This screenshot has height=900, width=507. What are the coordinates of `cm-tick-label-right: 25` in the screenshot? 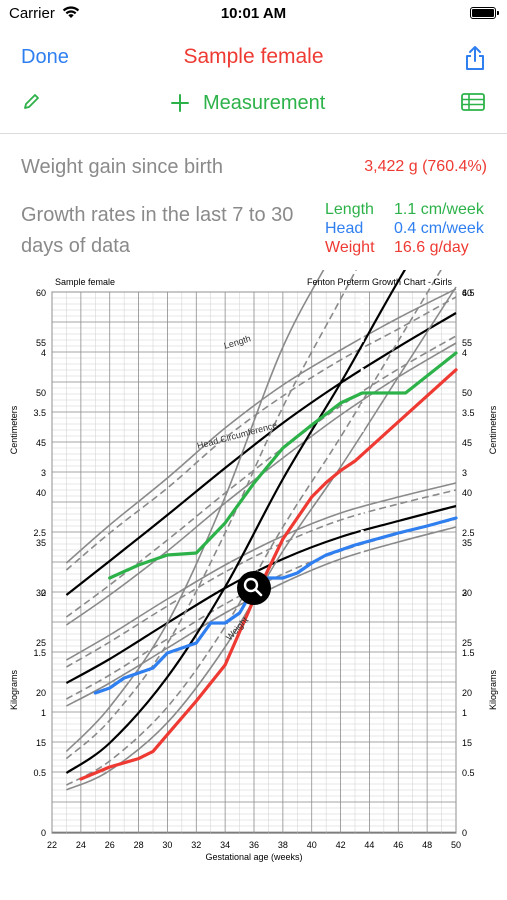 It's located at (467, 643).